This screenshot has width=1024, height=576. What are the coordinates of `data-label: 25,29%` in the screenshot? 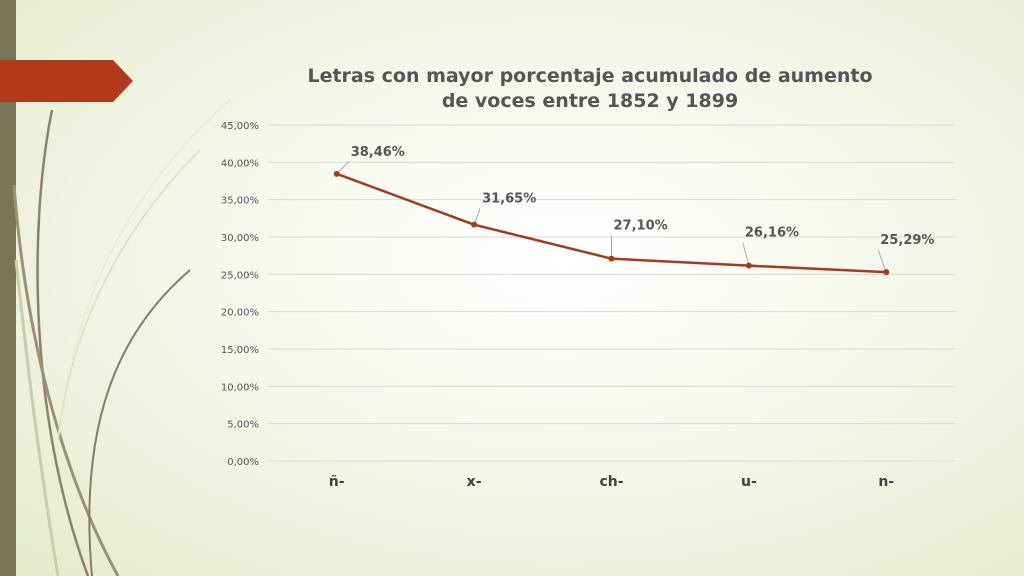 It's located at (907, 240).